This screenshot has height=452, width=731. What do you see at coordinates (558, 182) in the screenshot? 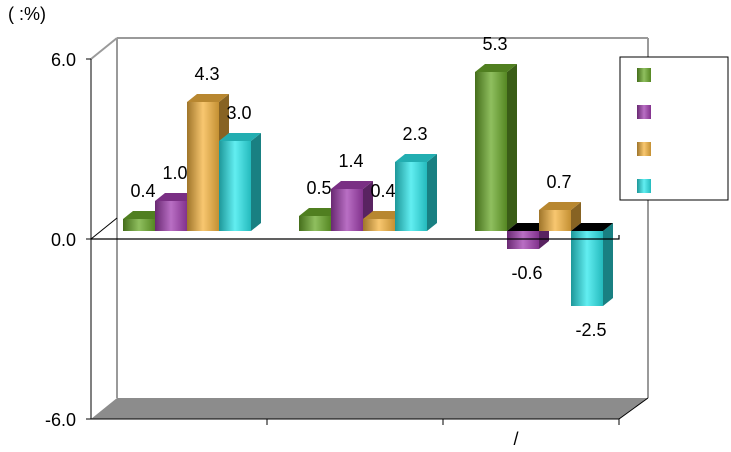
I see `data-label: 0.7` at bounding box center [558, 182].